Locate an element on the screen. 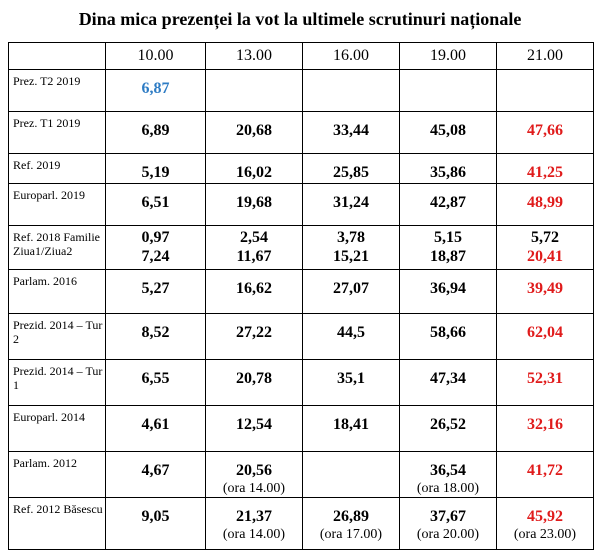 The height and width of the screenshot is (560, 600). value-cell: 4,67 is located at coordinates (155, 474).